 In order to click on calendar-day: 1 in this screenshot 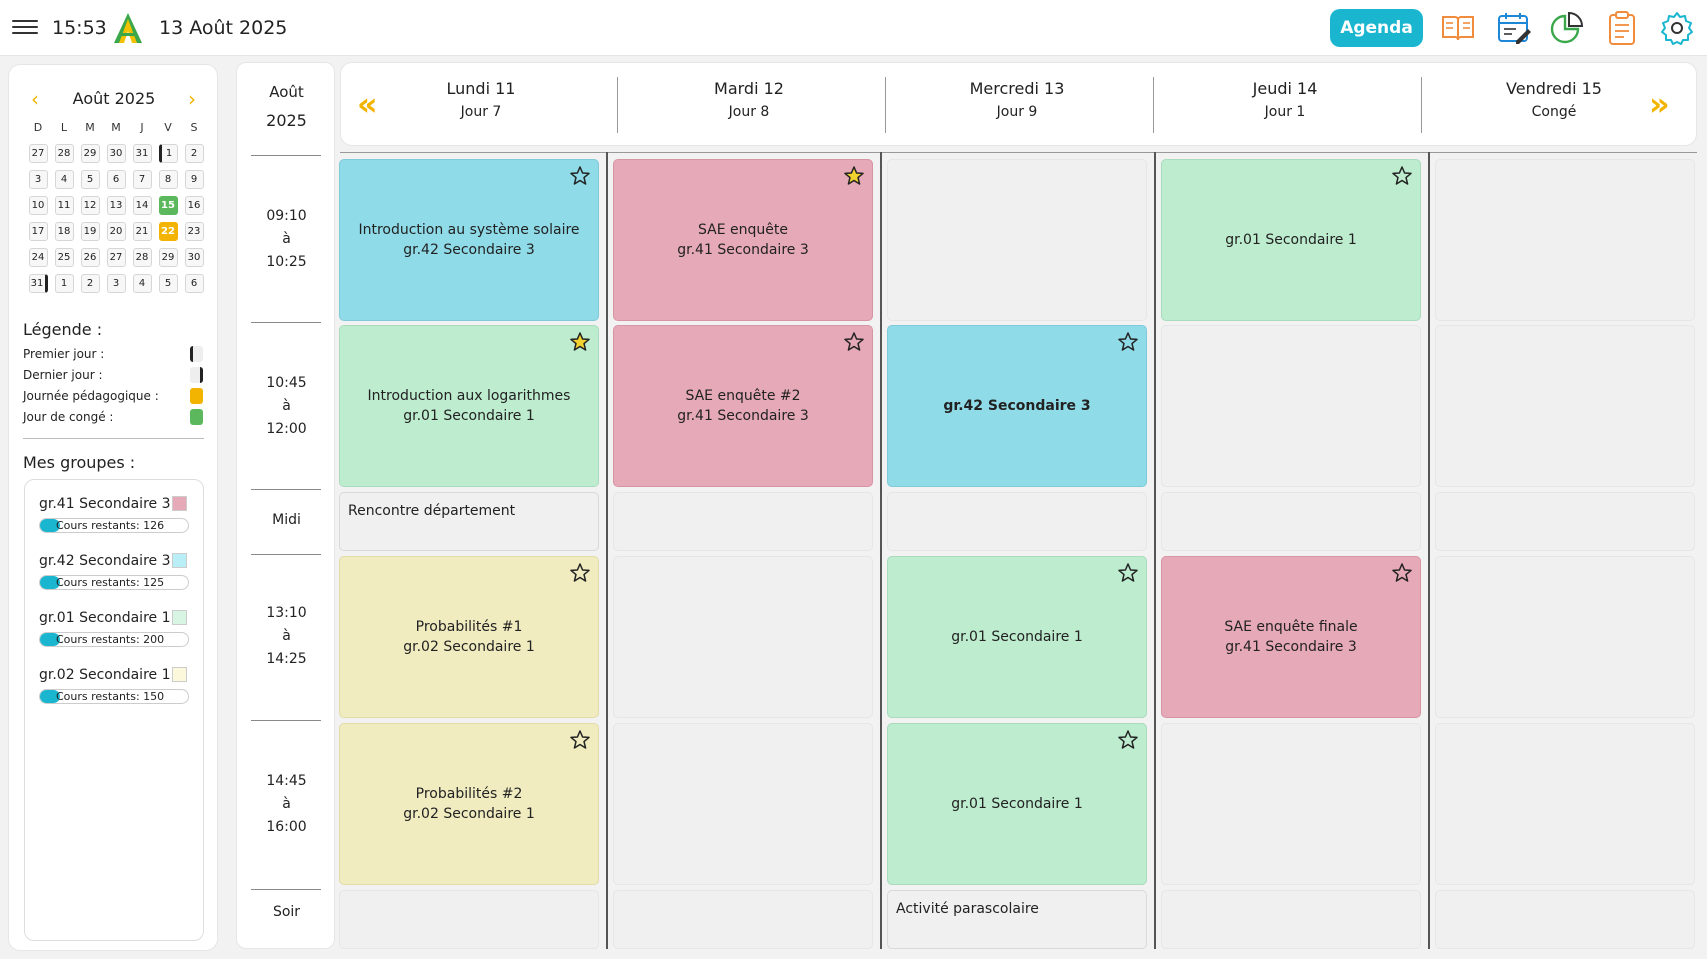, I will do `click(64, 283)`.